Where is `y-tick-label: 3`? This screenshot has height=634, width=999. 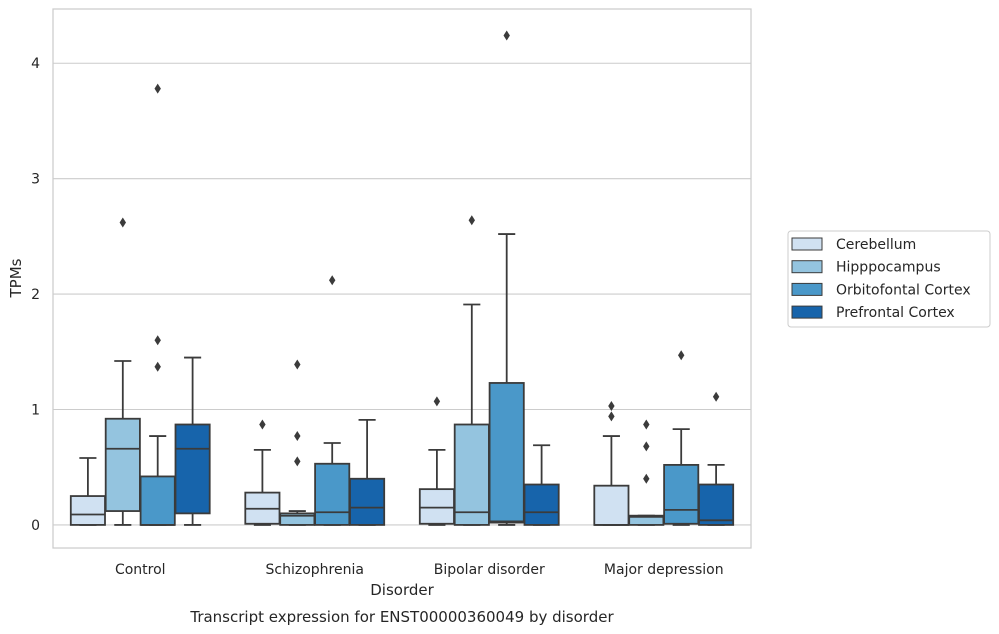
y-tick-label: 3 is located at coordinates (35, 180).